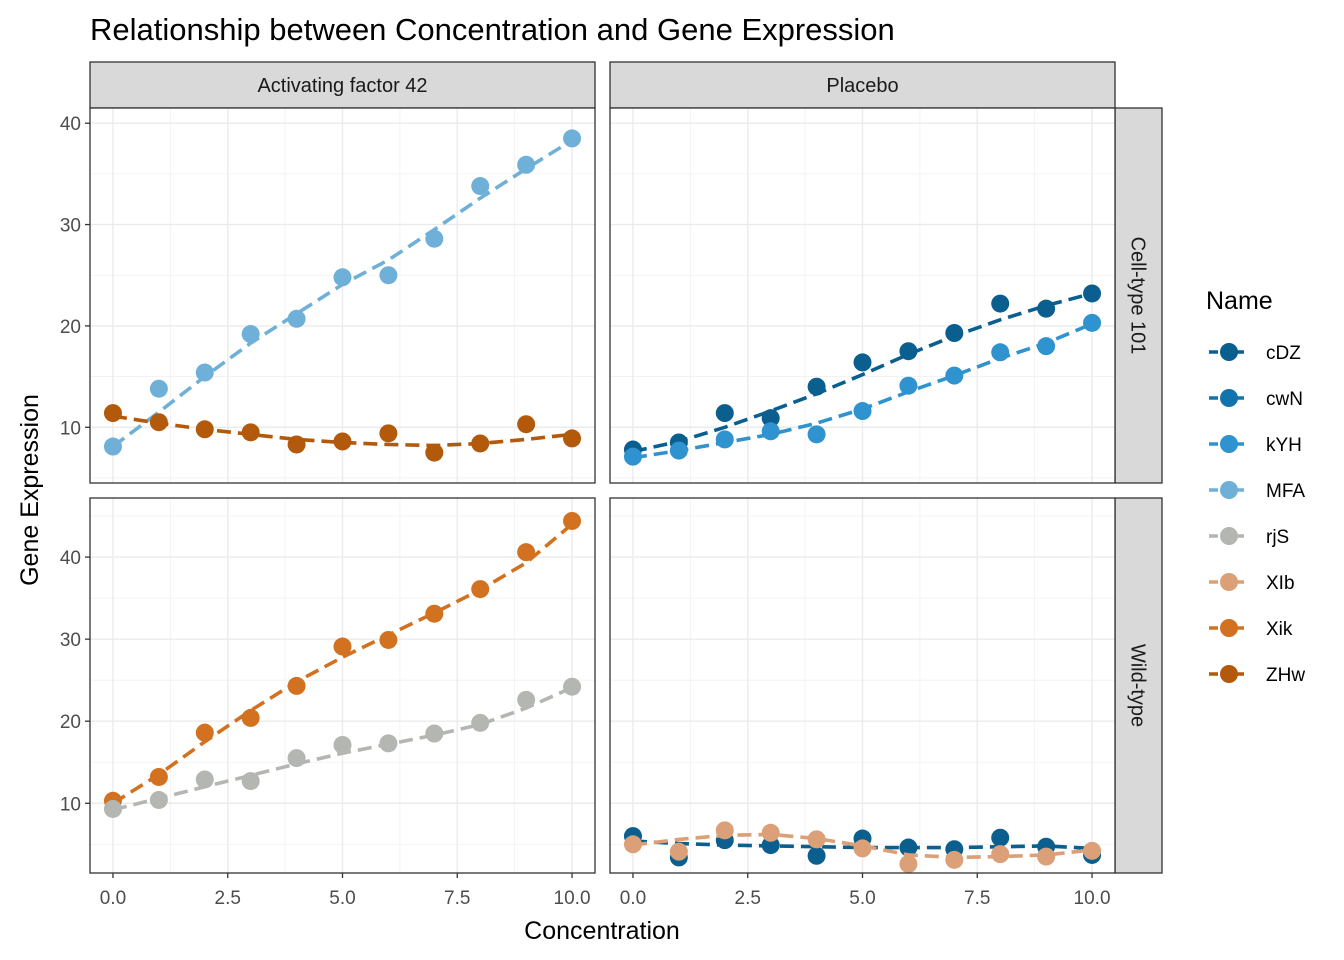 The height and width of the screenshot is (960, 1344). What do you see at coordinates (1283, 353) in the screenshot?
I see `legend-label: cDZ` at bounding box center [1283, 353].